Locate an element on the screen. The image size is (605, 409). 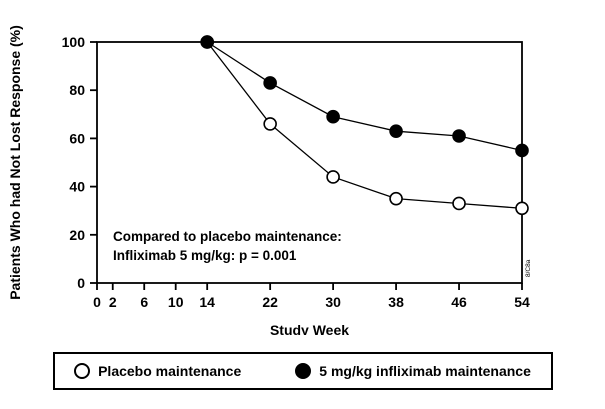
x-tick-label: 6 is located at coordinates (144, 302).